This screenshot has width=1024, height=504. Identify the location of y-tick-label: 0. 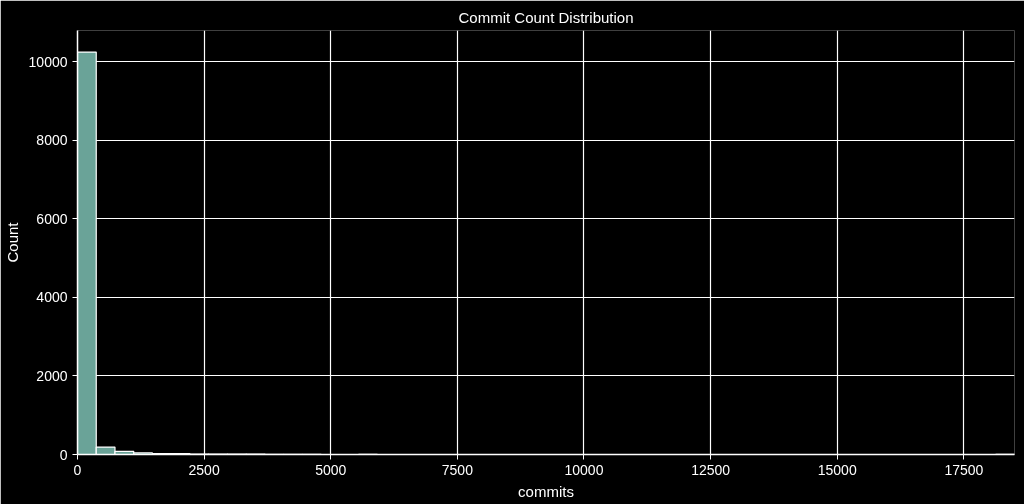
(63, 454).